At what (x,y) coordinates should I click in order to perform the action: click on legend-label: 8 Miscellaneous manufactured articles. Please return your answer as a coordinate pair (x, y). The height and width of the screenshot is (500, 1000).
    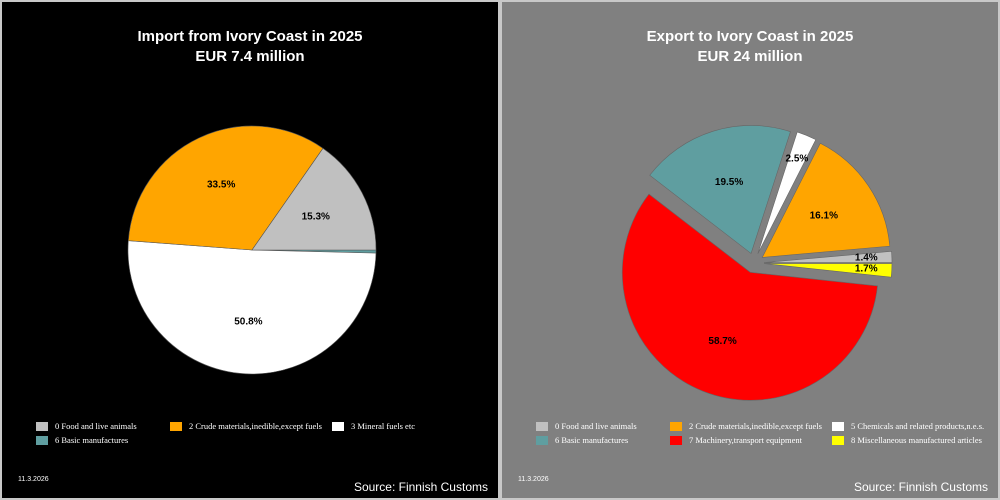
    Looking at the image, I should click on (916, 440).